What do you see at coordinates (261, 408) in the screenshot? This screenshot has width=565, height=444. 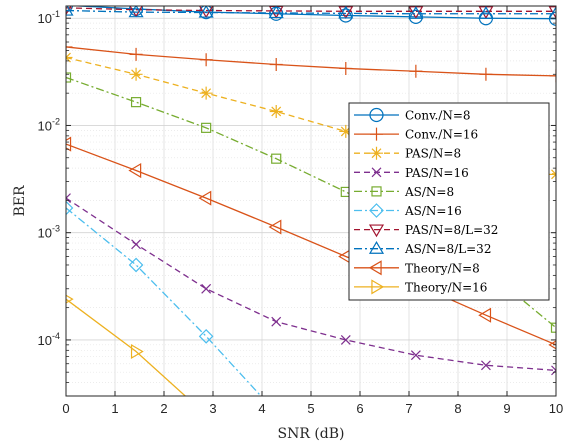 I see `x-tick-label: 4` at bounding box center [261, 408].